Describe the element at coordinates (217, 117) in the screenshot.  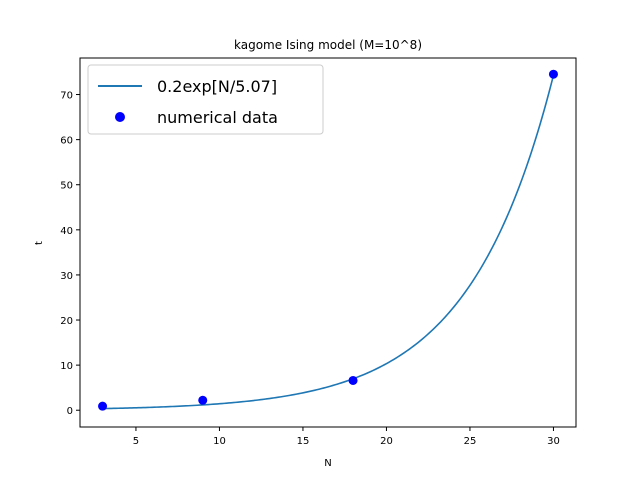
I see `legend-label-data: numerical data` at that location.